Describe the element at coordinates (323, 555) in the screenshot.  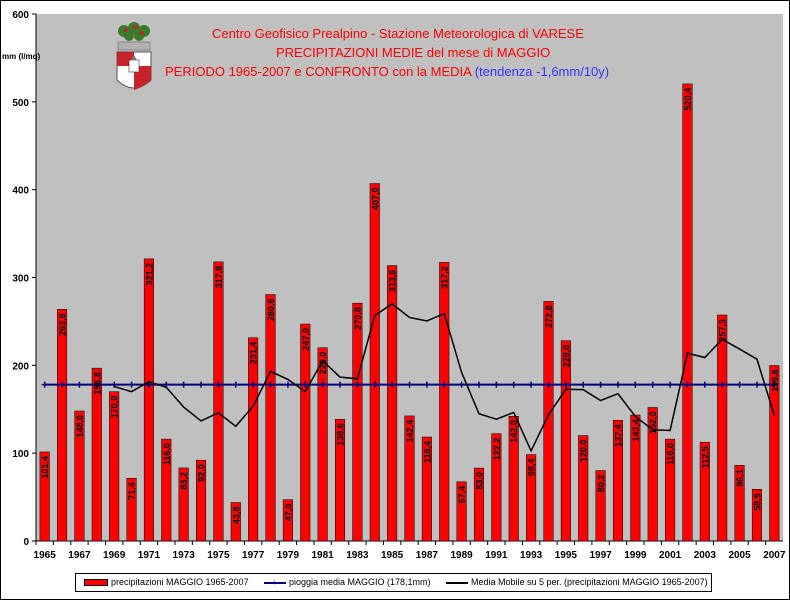
I see `x-tick-label: 1981` at that location.